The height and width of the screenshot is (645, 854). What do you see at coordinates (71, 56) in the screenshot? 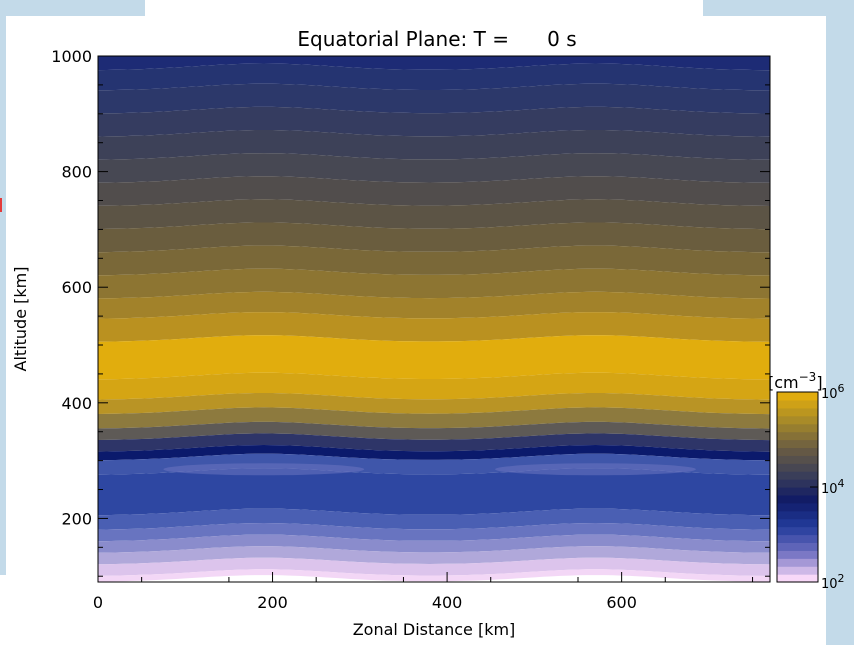
I see `y-tick-label: 1000` at bounding box center [71, 56].